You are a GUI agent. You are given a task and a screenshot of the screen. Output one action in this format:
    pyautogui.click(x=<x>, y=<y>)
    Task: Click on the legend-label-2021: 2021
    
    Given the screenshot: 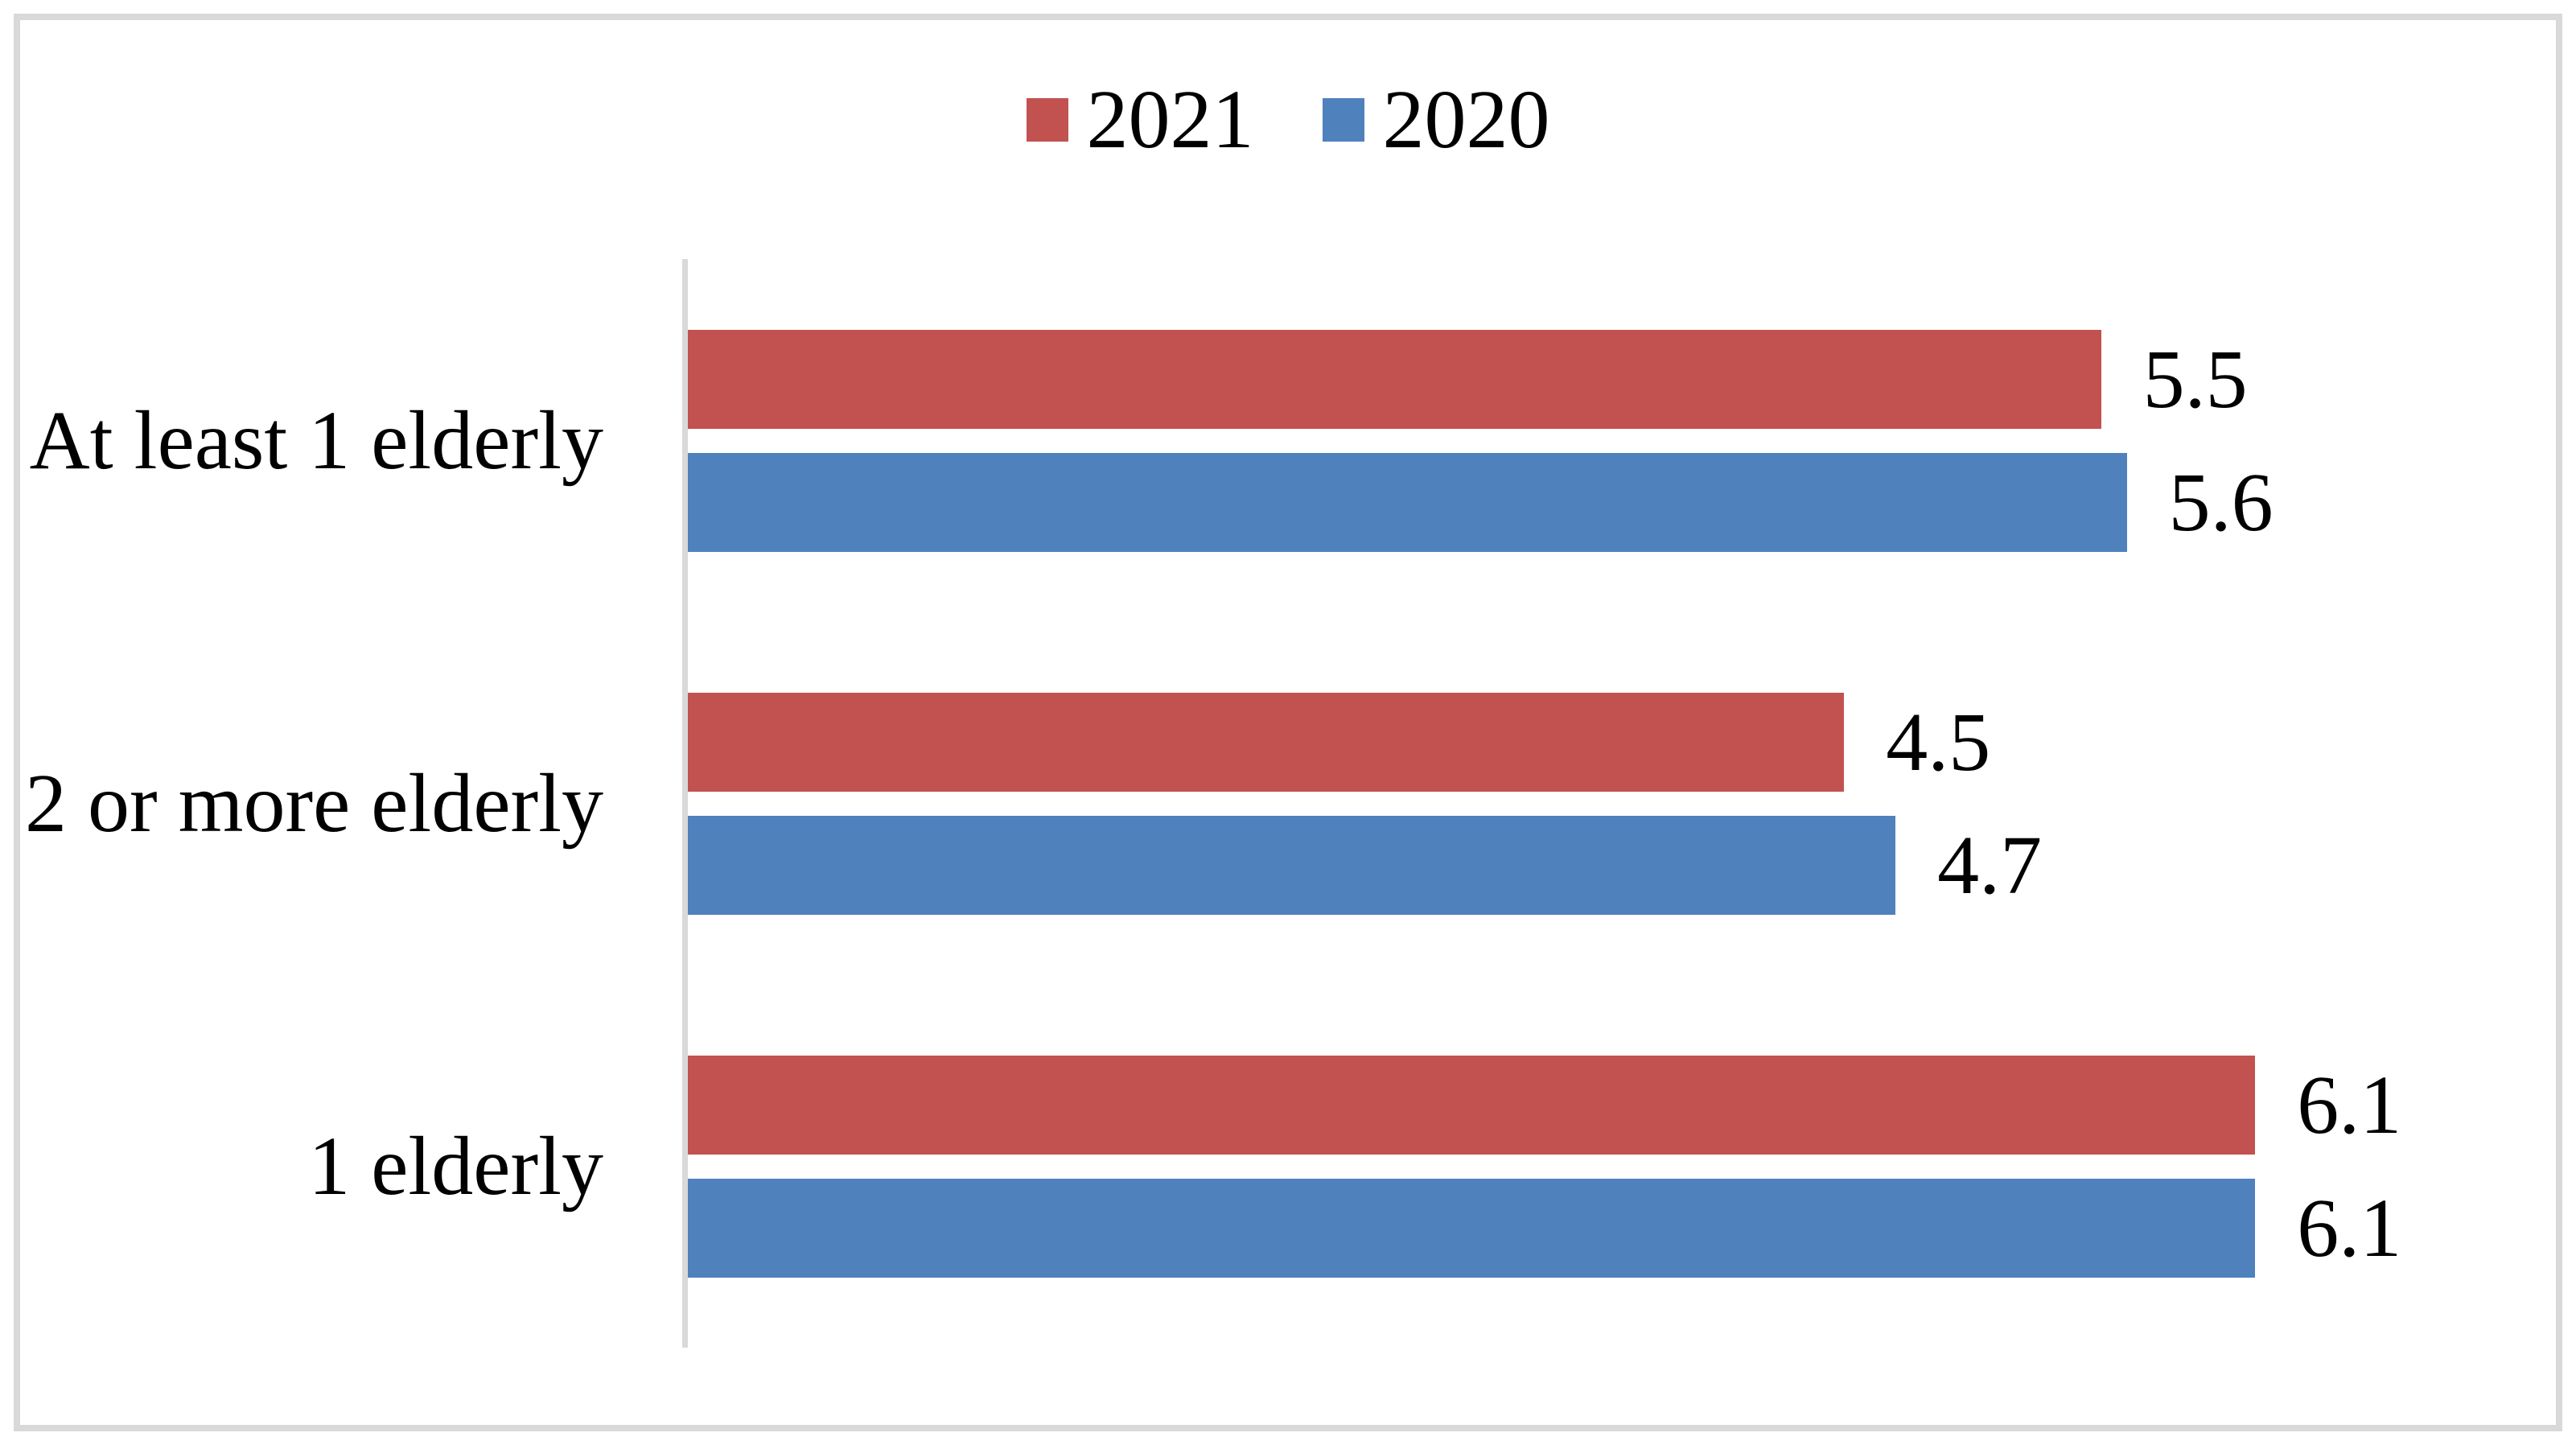 What is the action you would take?
    pyautogui.click(x=1170, y=119)
    